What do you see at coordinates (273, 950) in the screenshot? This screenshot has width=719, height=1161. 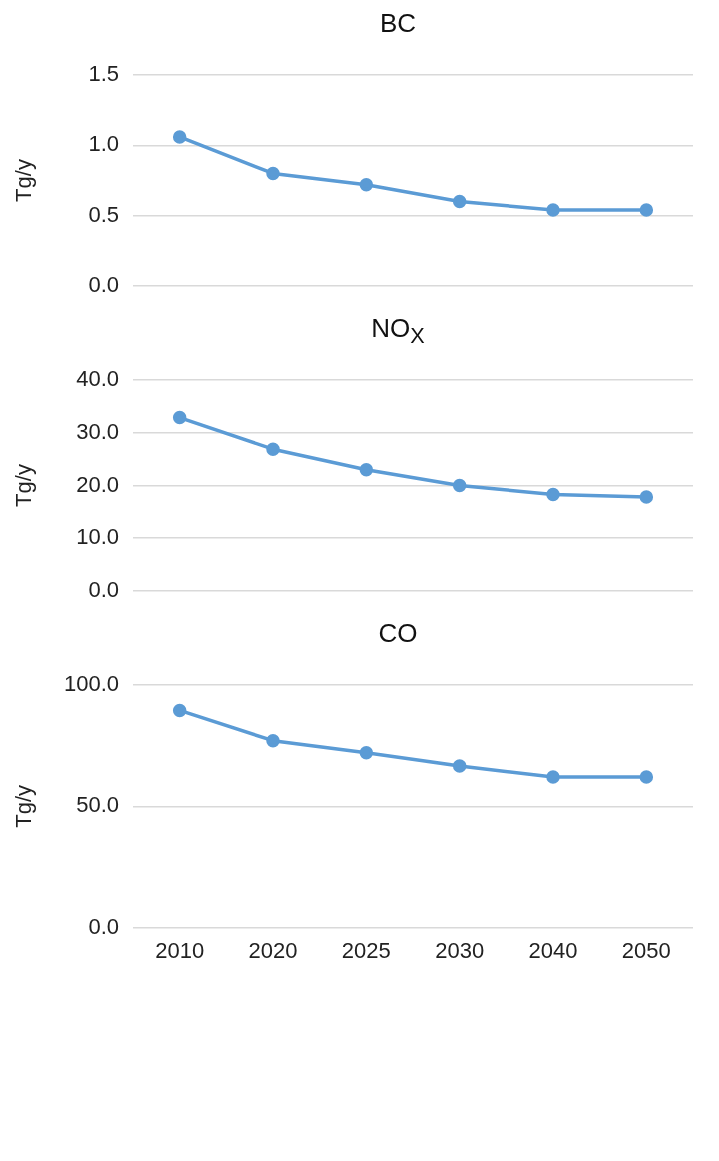 I see `x-tick-label: 2020` at bounding box center [273, 950].